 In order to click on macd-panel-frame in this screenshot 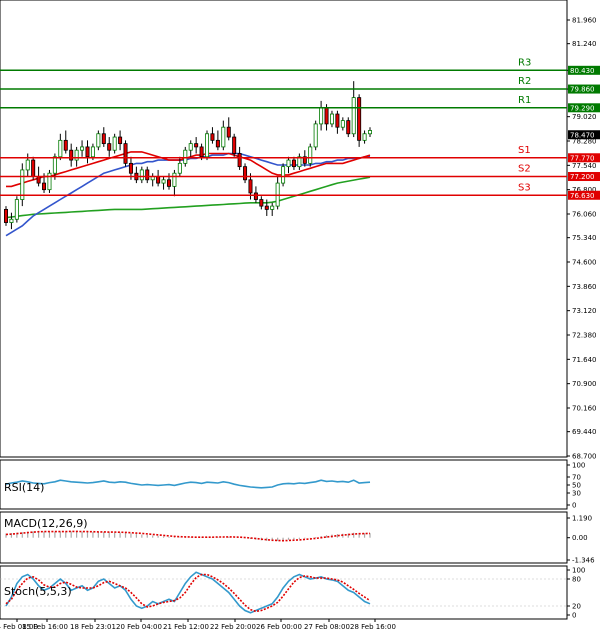, I will do `click(284, 537)`.